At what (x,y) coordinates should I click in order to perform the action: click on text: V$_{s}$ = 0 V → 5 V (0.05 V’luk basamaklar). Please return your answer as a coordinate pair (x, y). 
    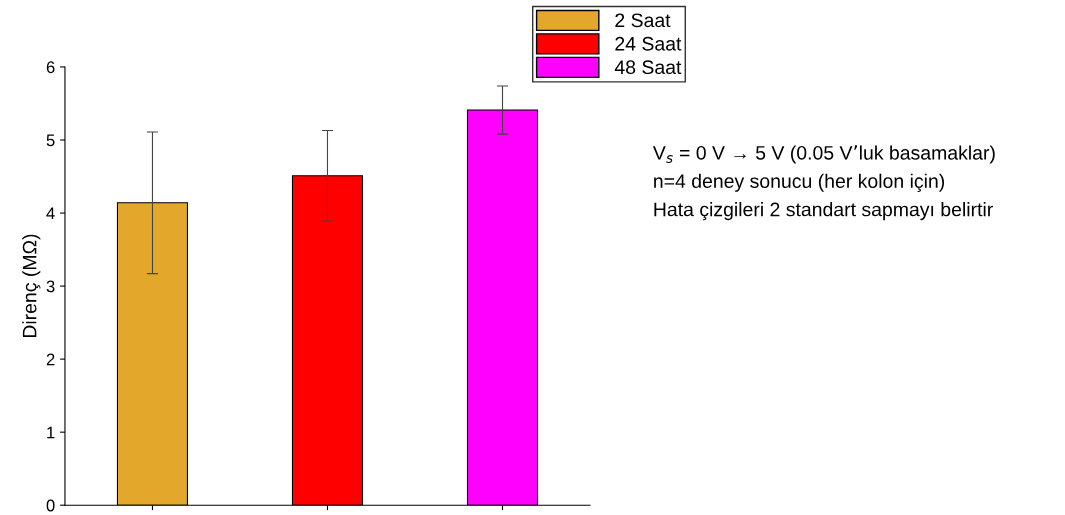
    Looking at the image, I should click on (823, 154).